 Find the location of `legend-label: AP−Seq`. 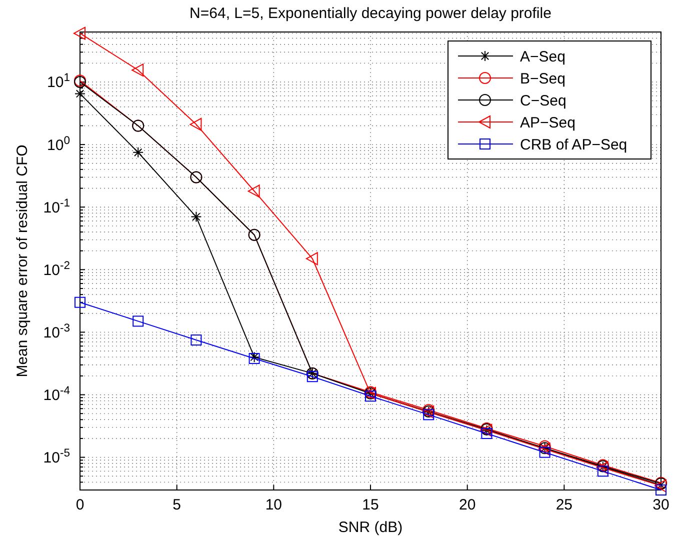

legend-label: AP−Seq is located at coordinates (548, 123).